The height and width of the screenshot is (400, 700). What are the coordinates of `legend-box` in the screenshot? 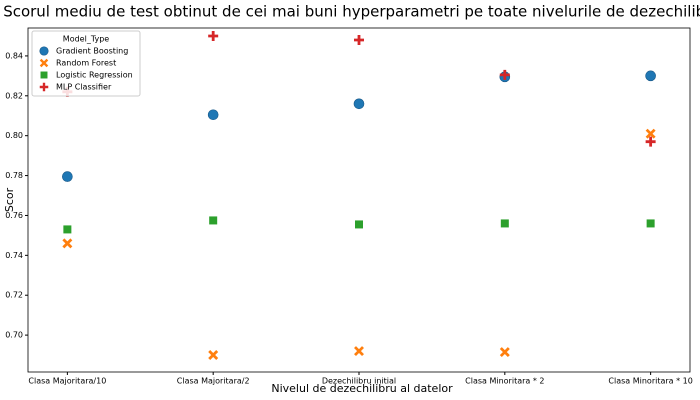 It's located at (86, 63).